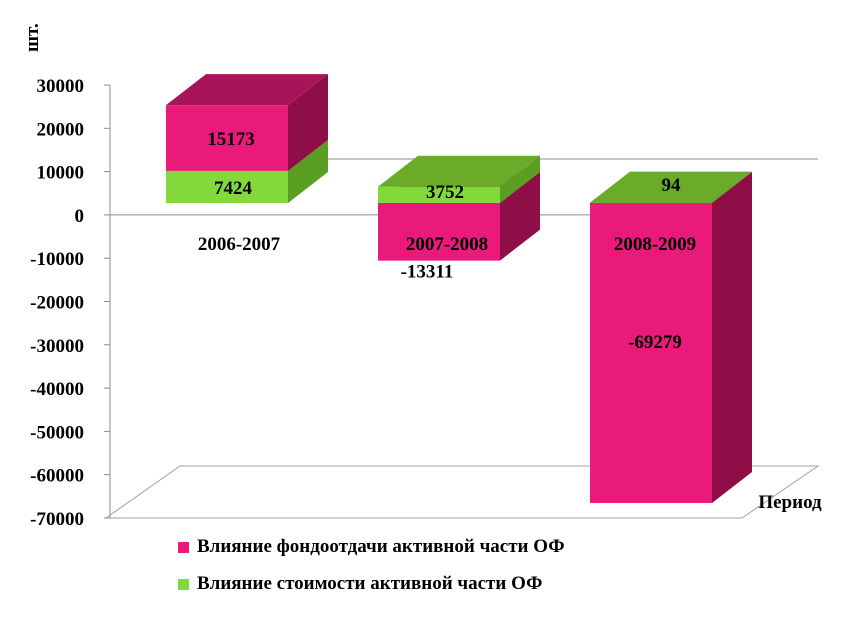  I want to click on x-axis-label: Период, so click(790, 502).